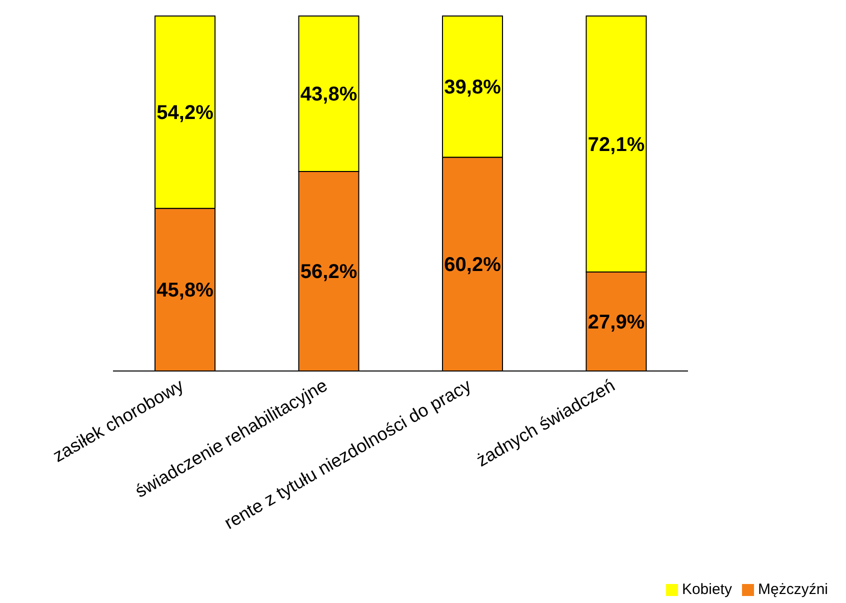 The image size is (846, 603). Describe the element at coordinates (793, 589) in the screenshot. I see `legend-label: Mężczyźni` at that location.